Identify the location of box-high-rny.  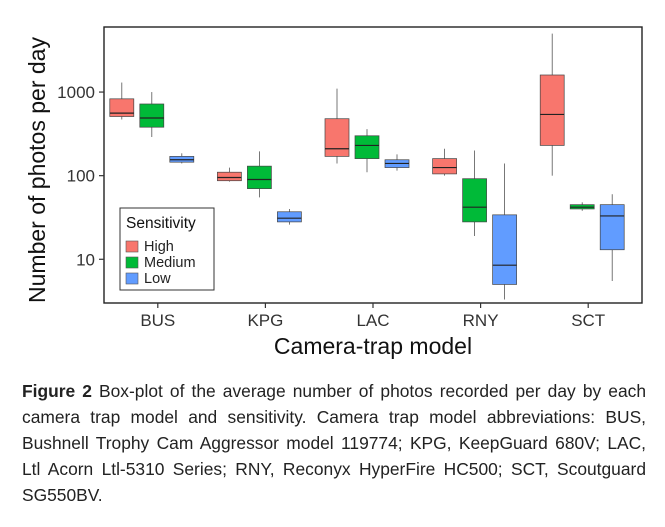
(444, 162).